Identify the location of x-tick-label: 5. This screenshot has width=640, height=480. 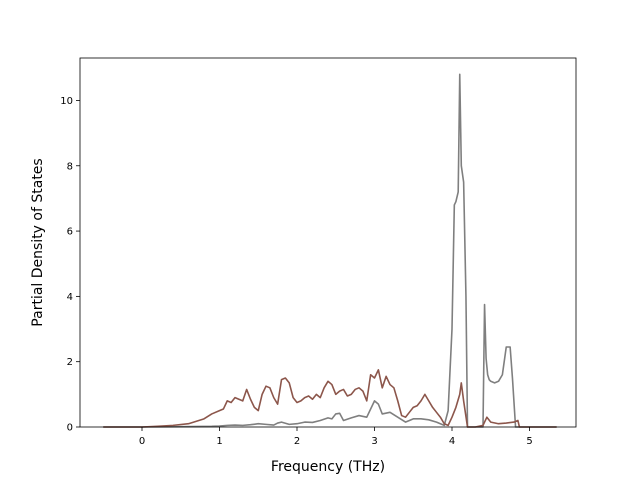
(529, 441).